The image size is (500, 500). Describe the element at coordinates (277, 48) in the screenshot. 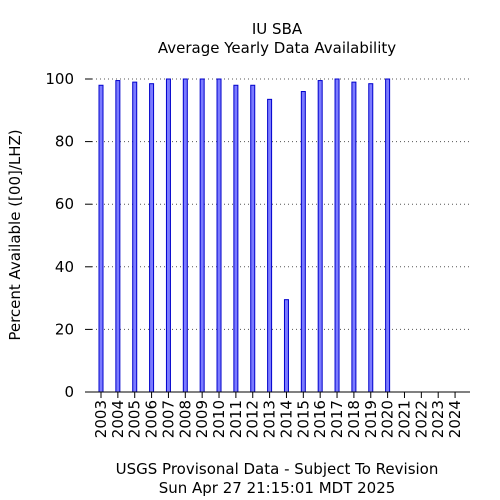

I see `chart-subtitle: Average Yearly Data Availability` at that location.